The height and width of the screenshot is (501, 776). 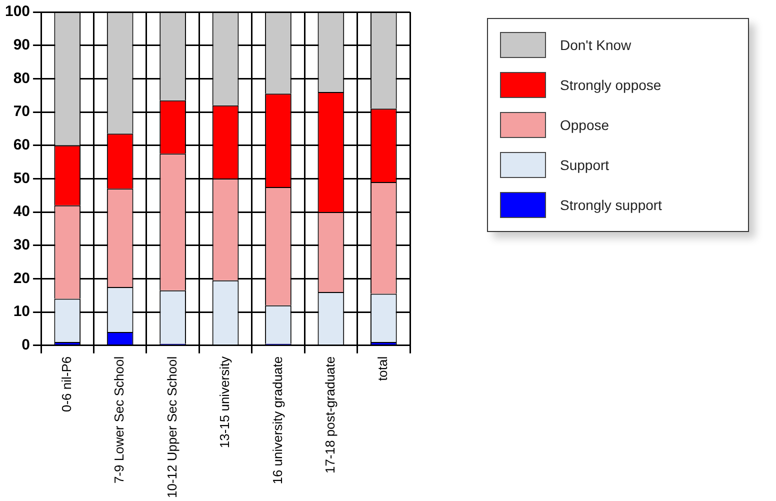 What do you see at coordinates (382, 368) in the screenshot?
I see `x-tick-label: total` at bounding box center [382, 368].